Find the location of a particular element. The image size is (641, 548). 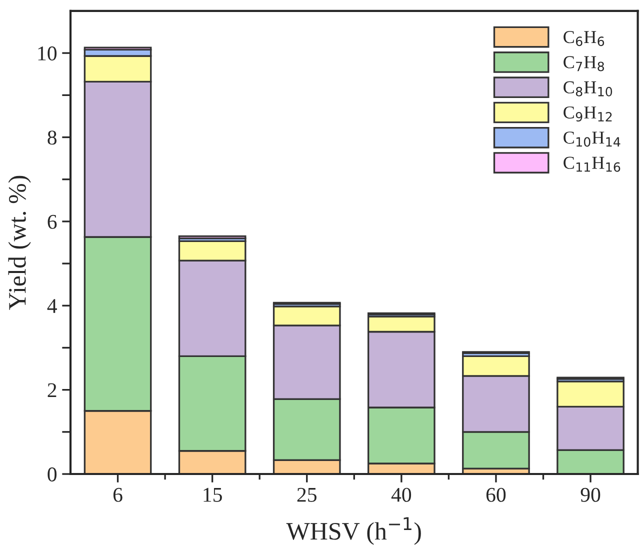

legend-label: C$_{9}$H$_{12}$ is located at coordinates (588, 114).